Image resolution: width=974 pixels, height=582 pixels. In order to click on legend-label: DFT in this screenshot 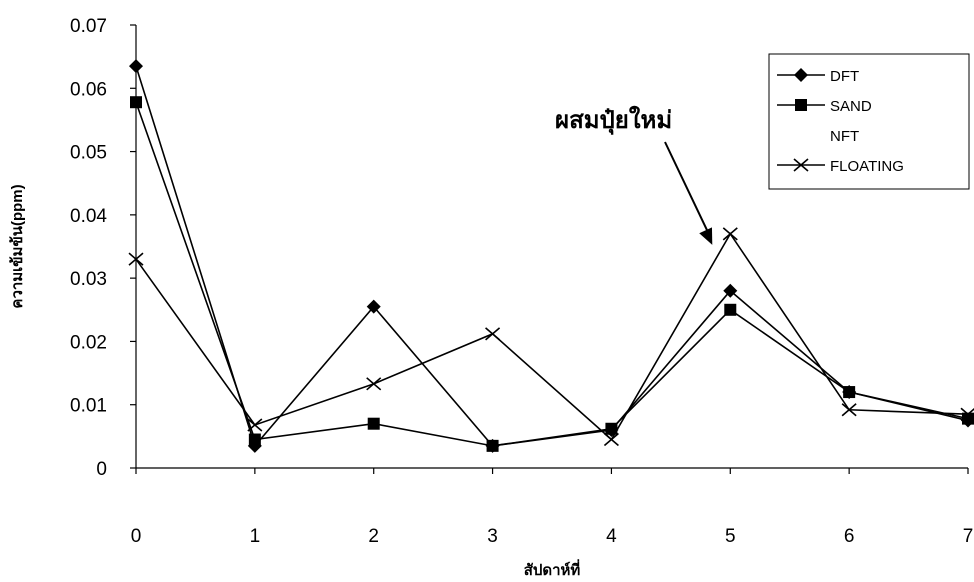, I will do `click(844, 76)`.